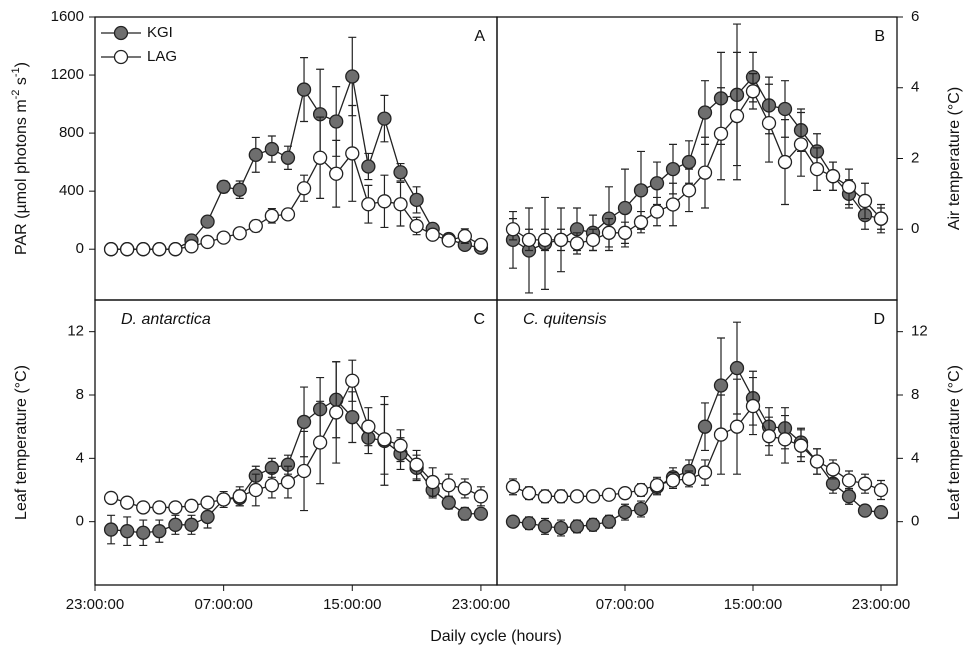 This screenshot has width=968, height=653. What do you see at coordinates (481, 604) in the screenshot?
I see `x-tick-label: 23:00:00` at bounding box center [481, 604].